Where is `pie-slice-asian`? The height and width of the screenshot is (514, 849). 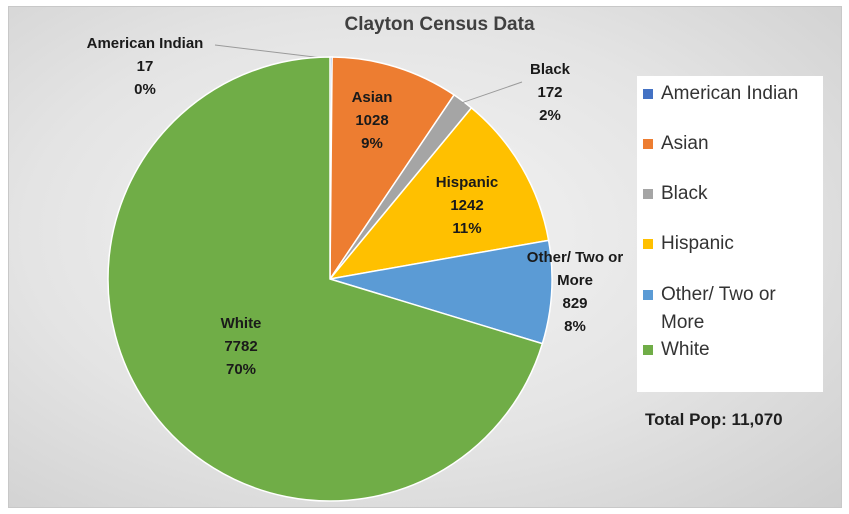
pie-slice-asian is located at coordinates (392, 169).